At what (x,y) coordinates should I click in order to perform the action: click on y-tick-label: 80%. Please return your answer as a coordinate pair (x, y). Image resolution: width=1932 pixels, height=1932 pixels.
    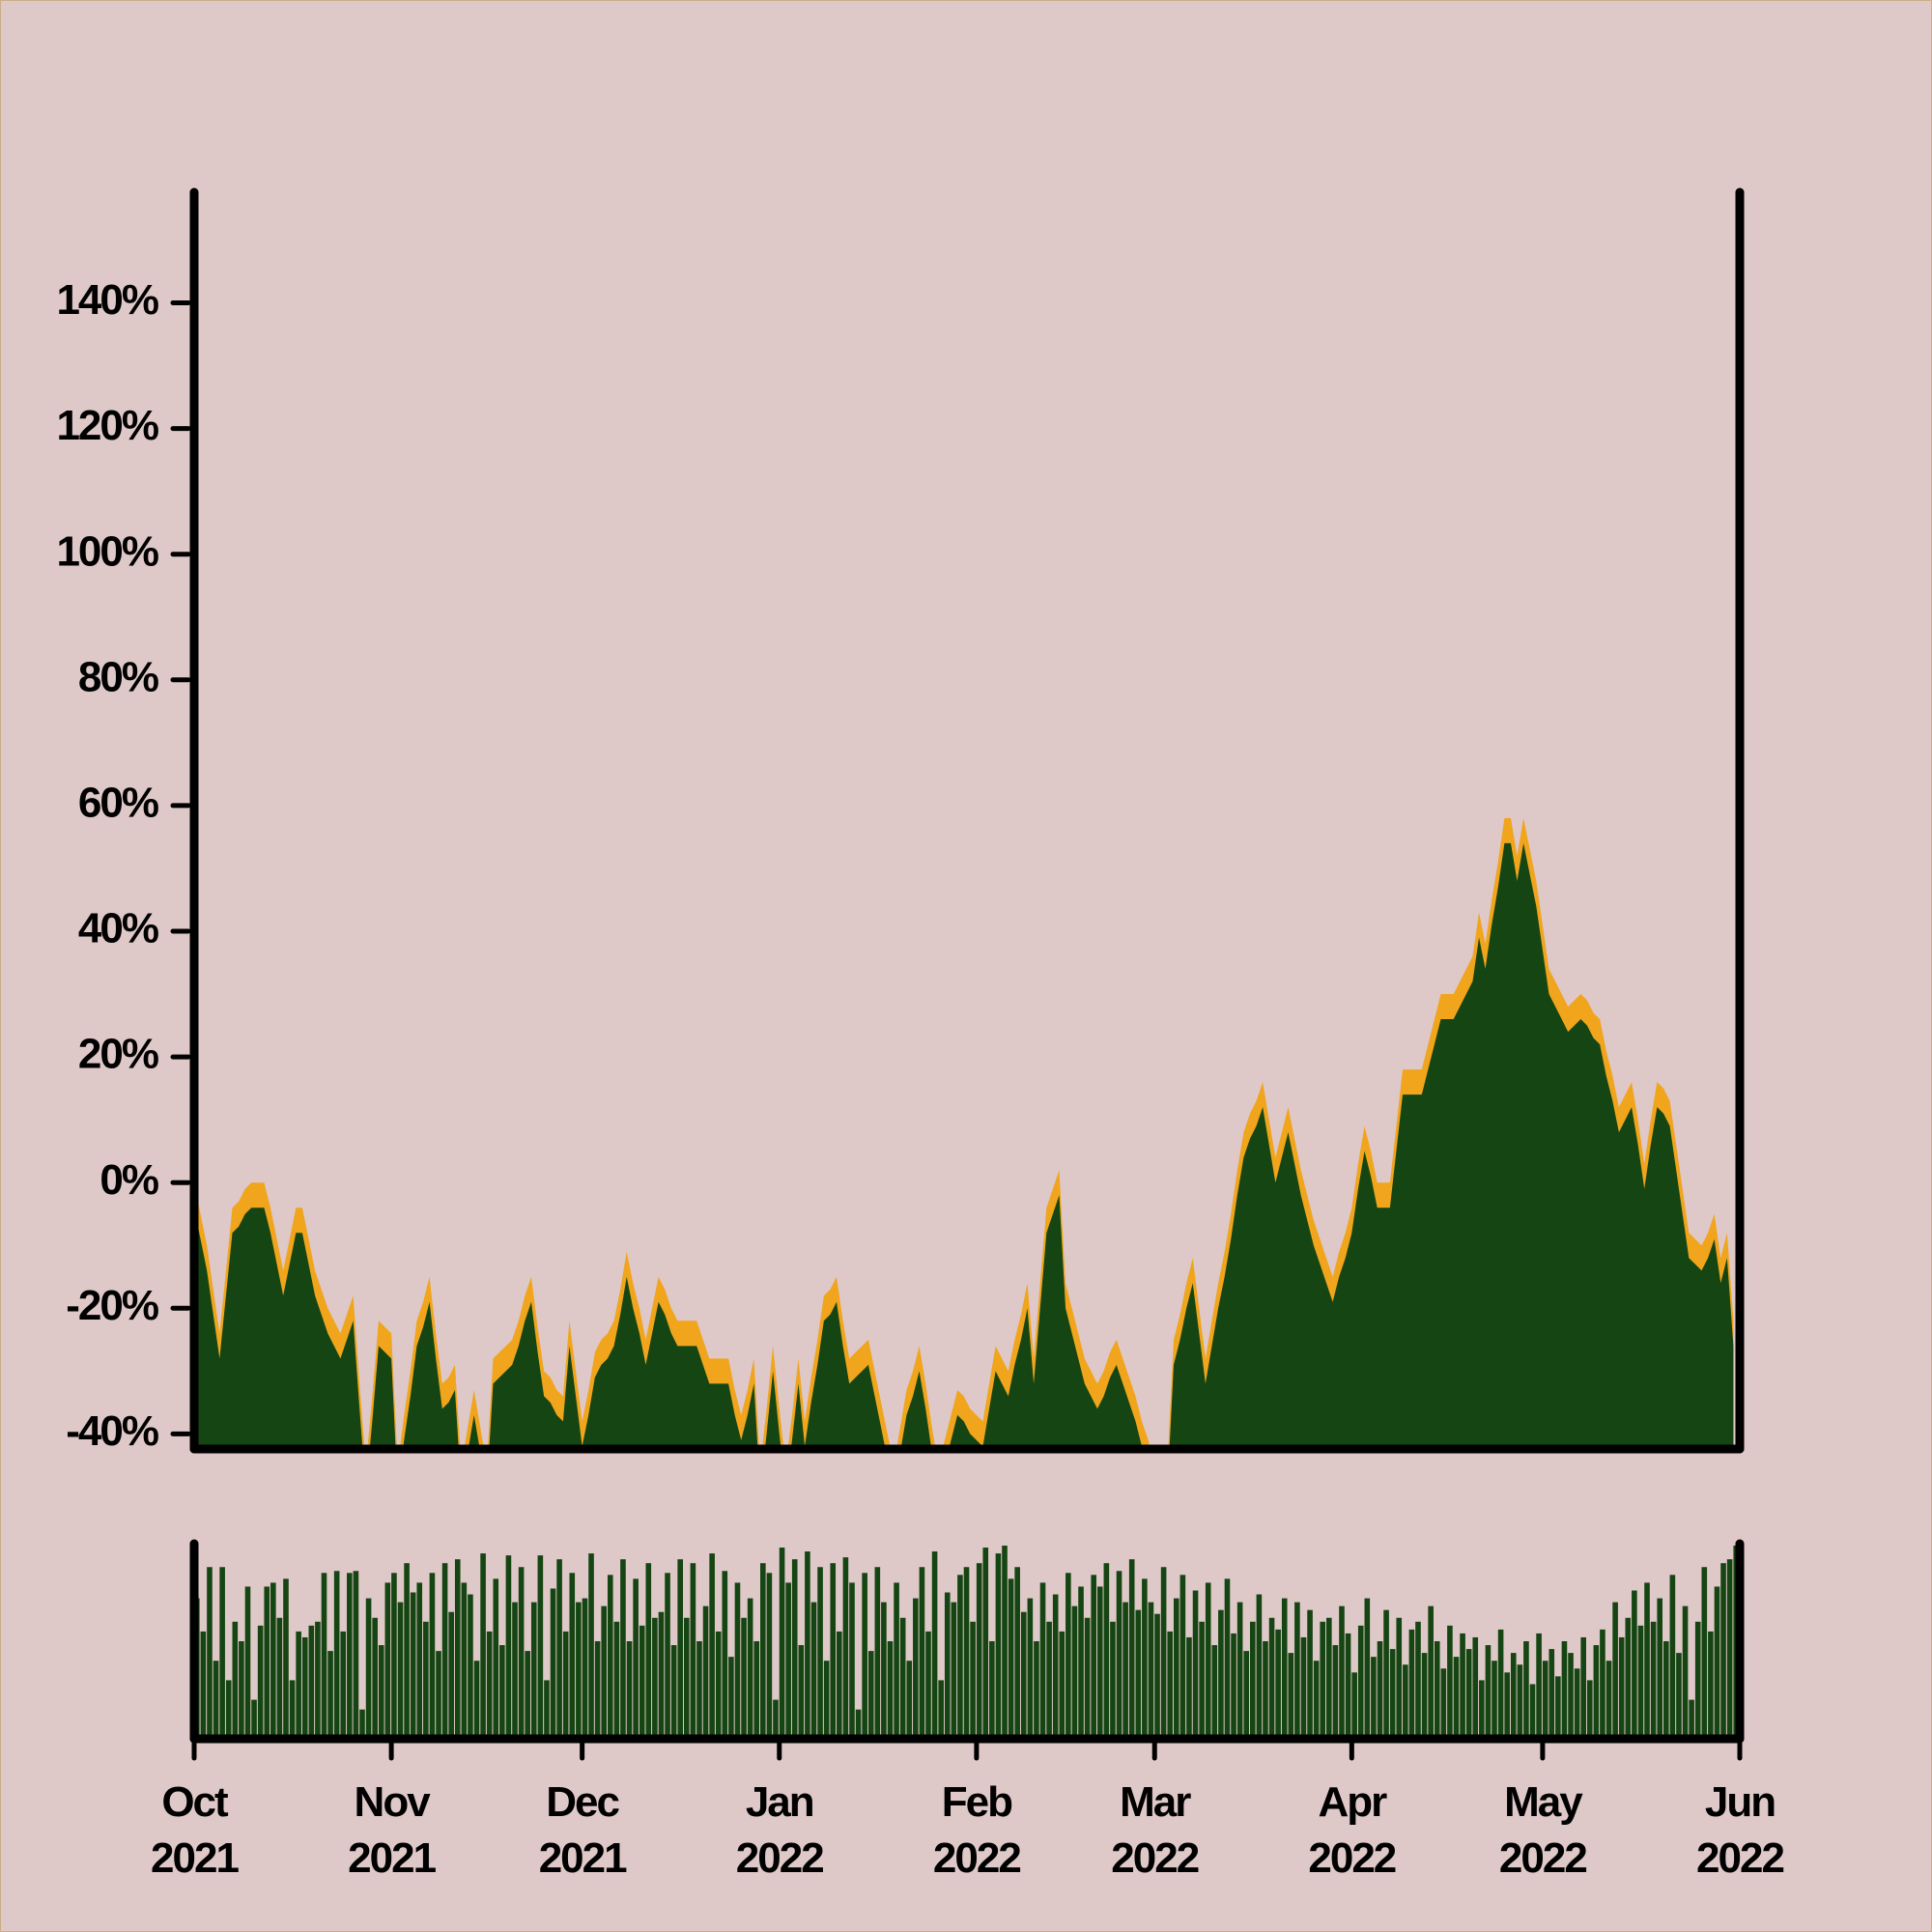
    Looking at the image, I should click on (118, 676).